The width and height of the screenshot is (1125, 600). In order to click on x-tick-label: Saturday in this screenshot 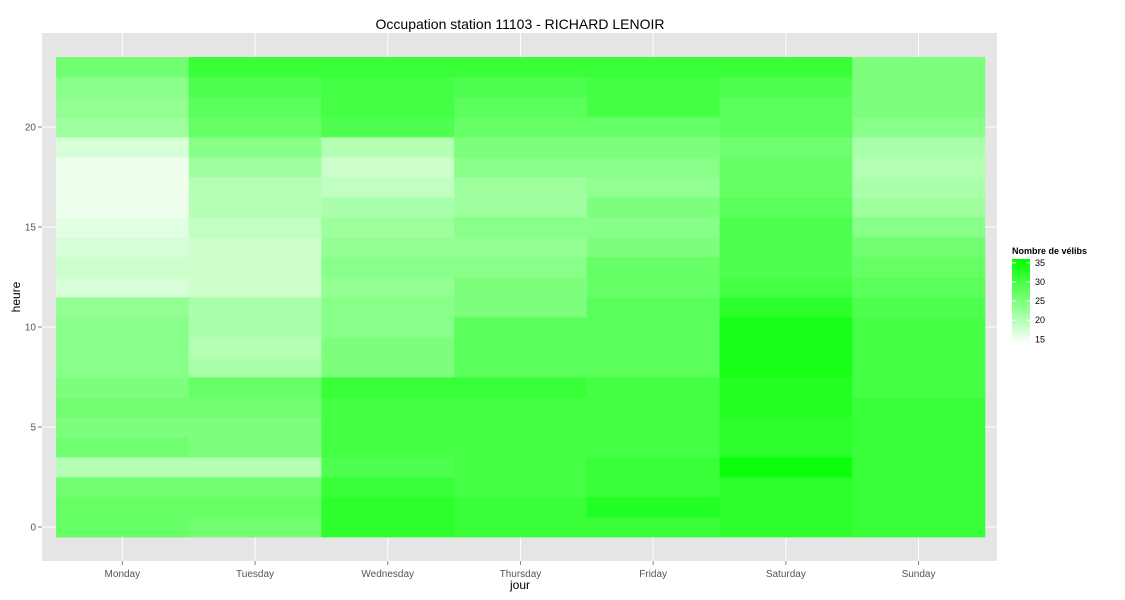, I will do `click(786, 574)`.